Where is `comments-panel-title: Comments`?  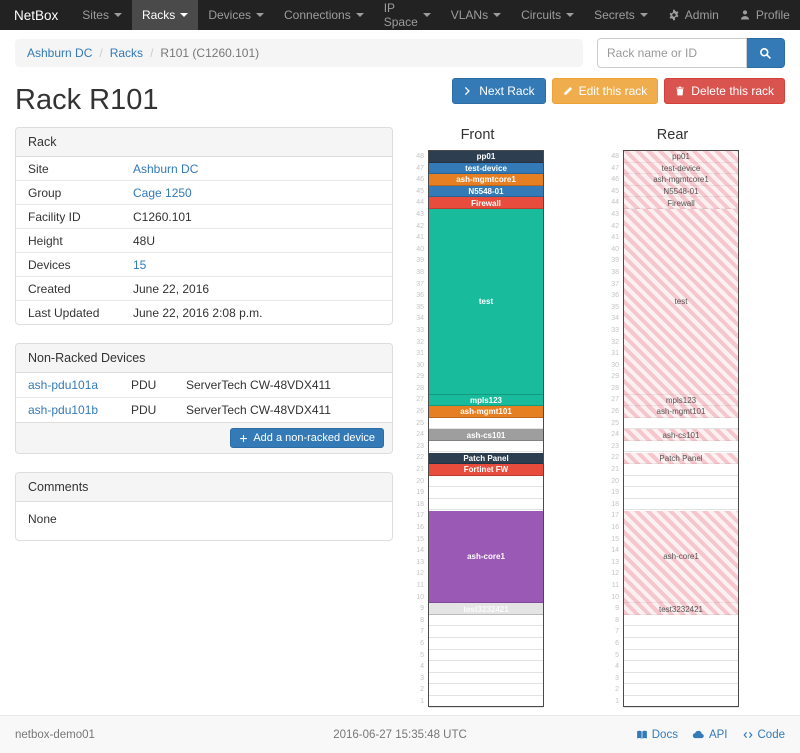
comments-panel-title: Comments is located at coordinates (204, 487).